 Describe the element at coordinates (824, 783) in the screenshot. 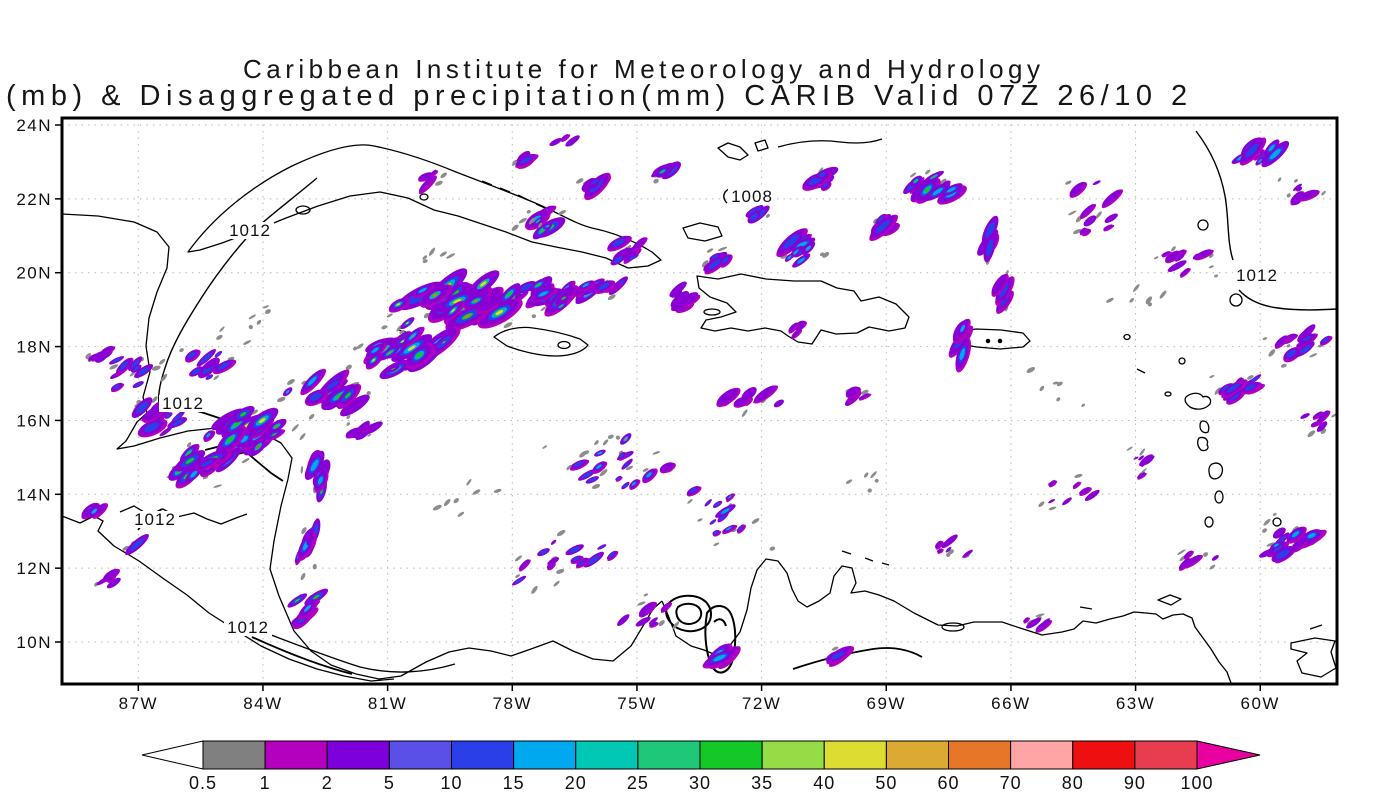

I see `colorbar-tick-label: 40` at that location.